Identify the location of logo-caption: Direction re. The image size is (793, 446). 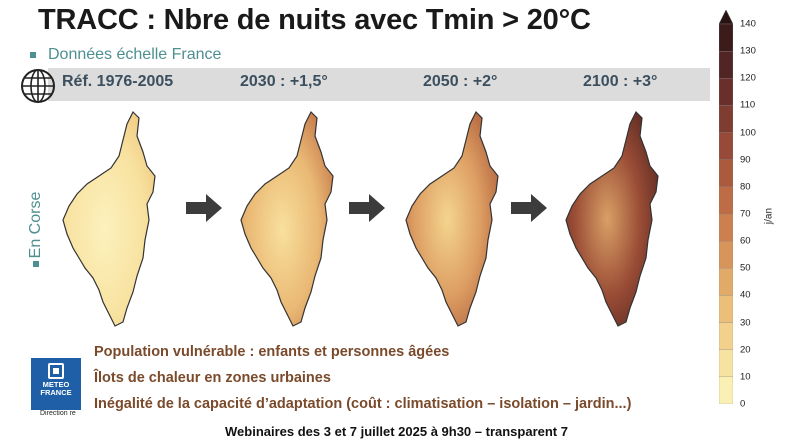
(58, 413).